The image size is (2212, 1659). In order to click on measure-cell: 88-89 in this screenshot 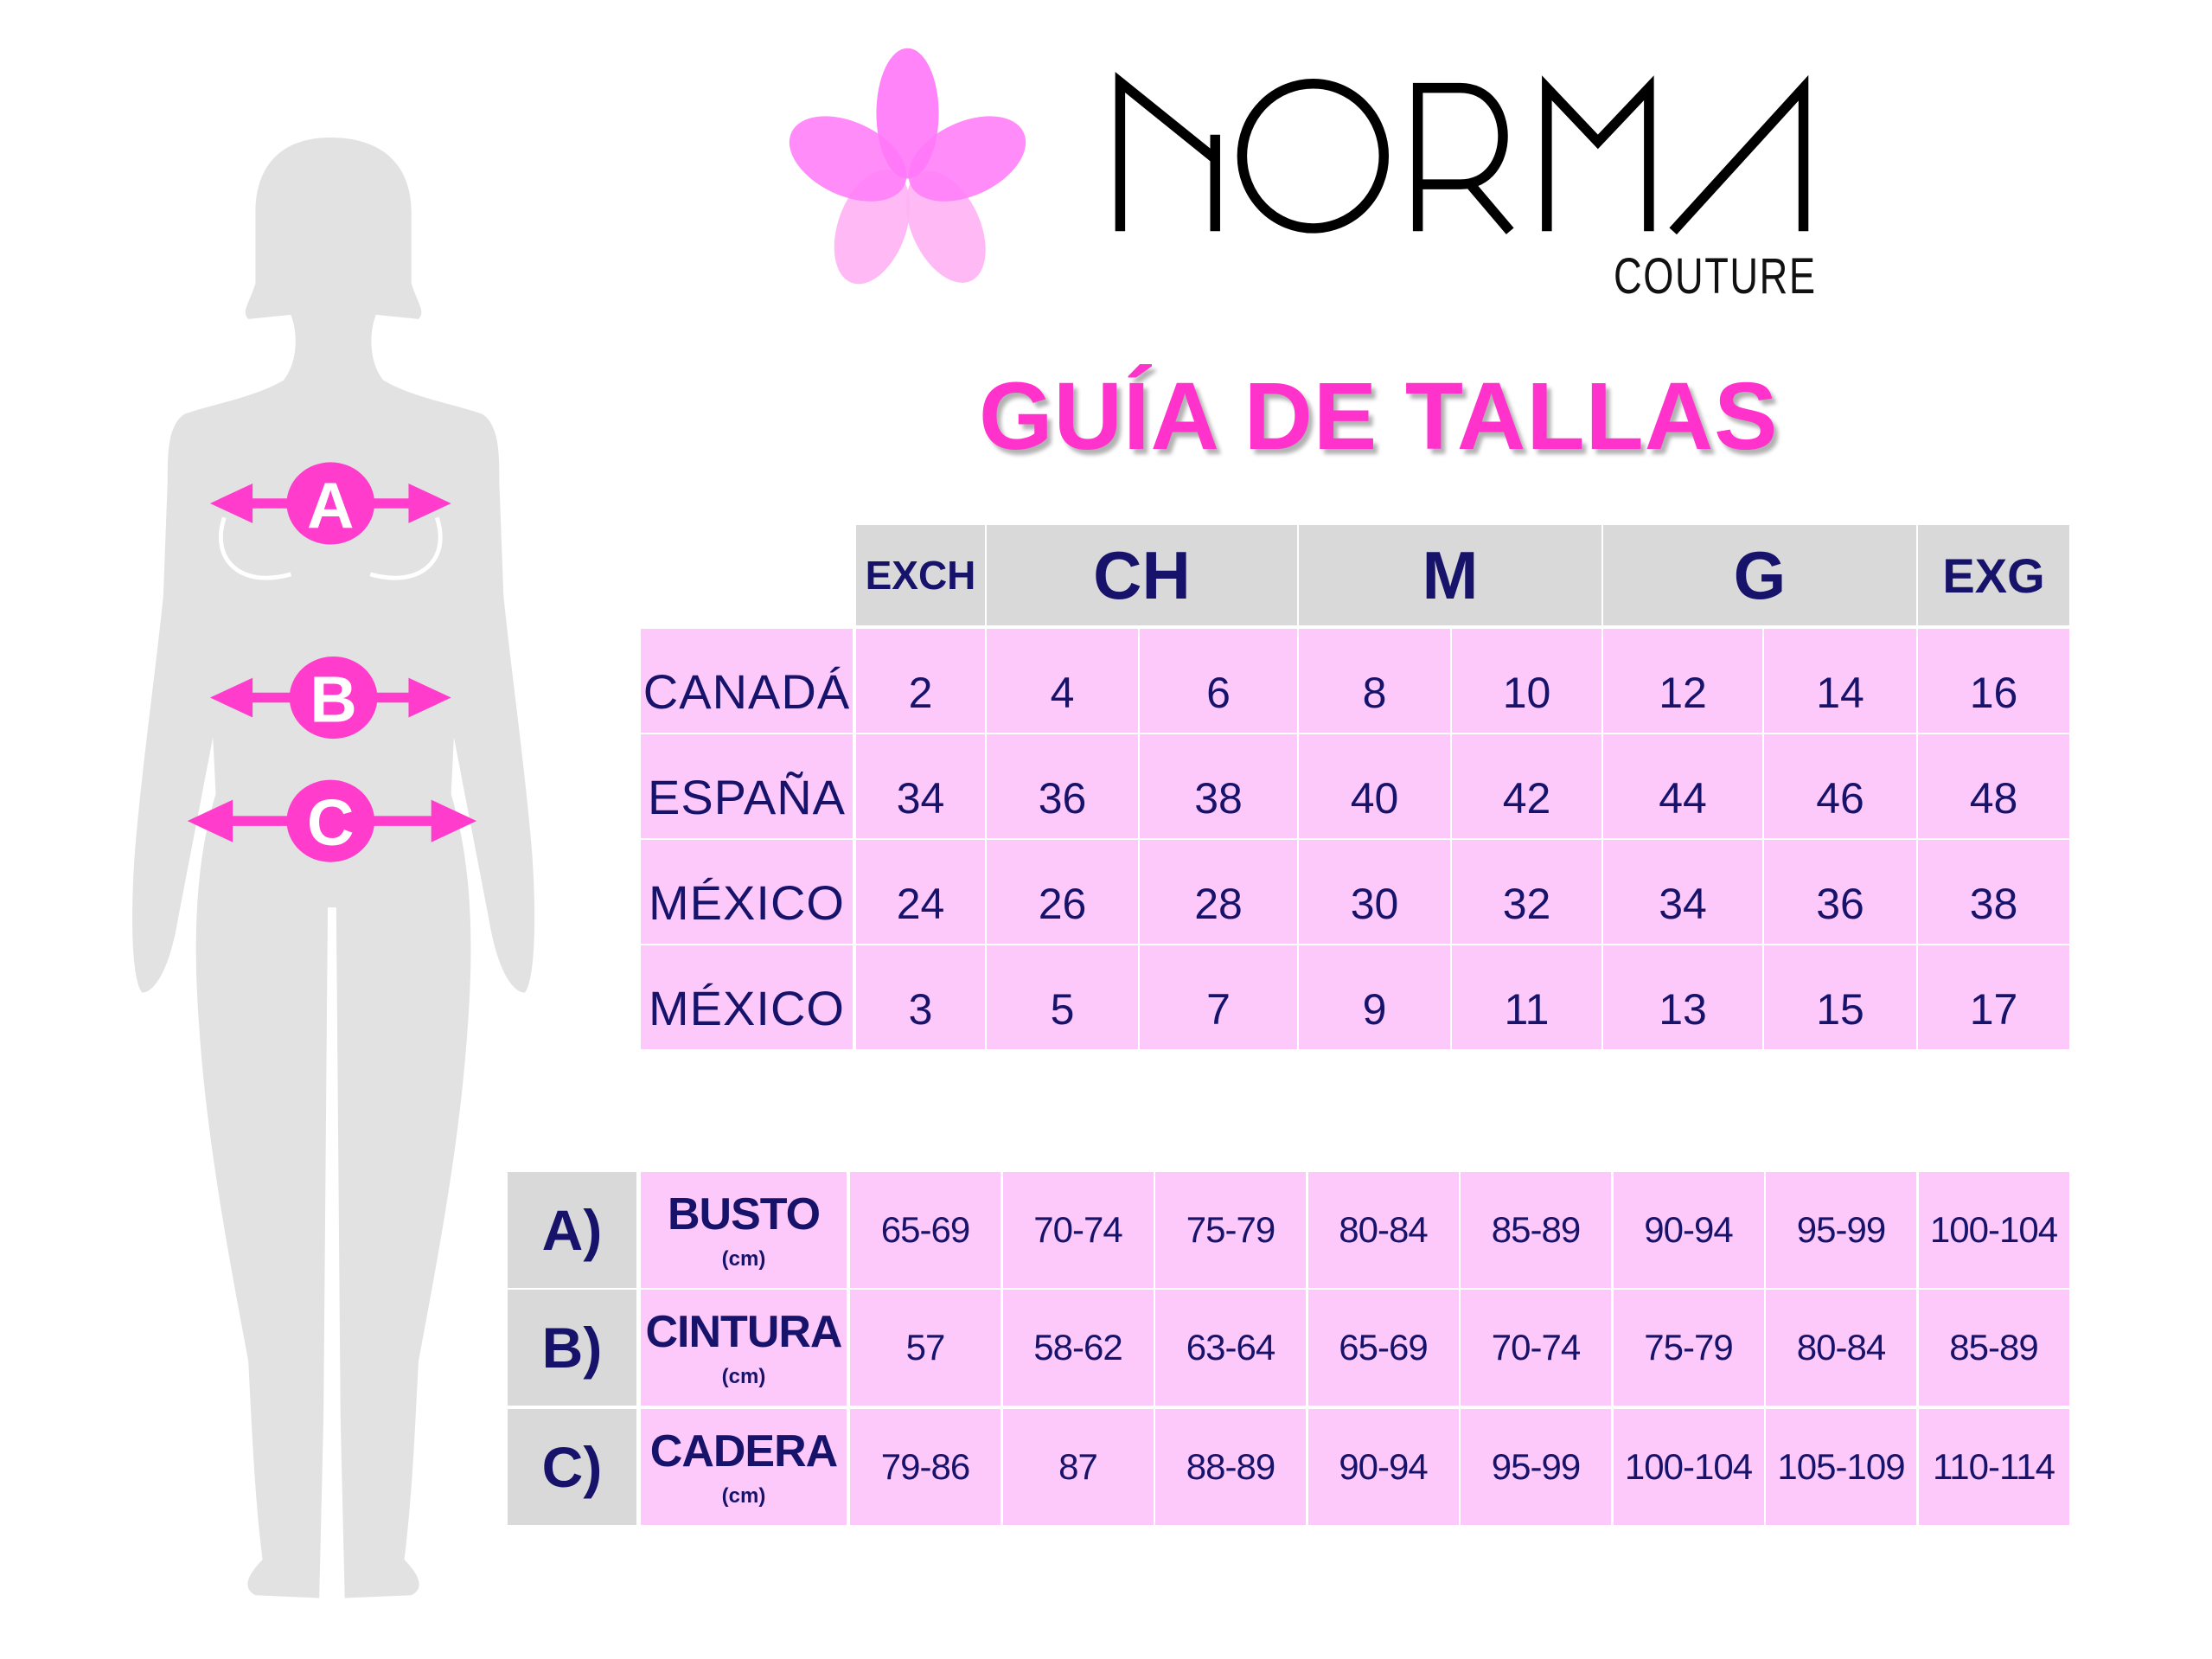, I will do `click(1230, 1467)`.